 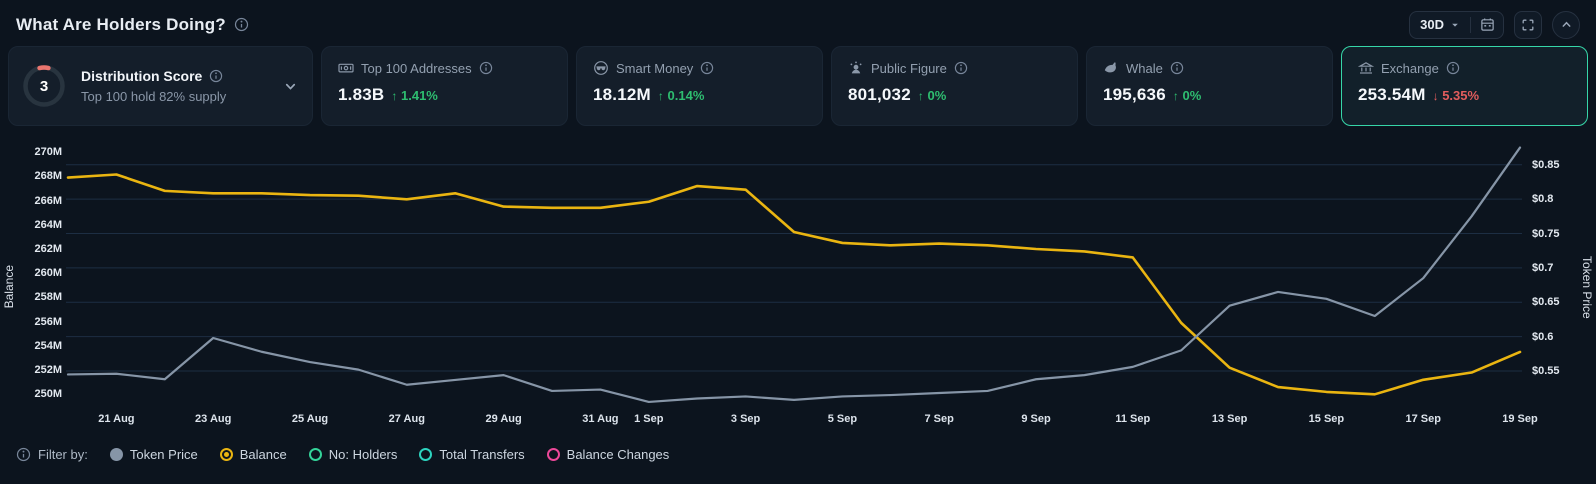 What do you see at coordinates (1546, 164) in the screenshot?
I see `price-tick: $0.85` at bounding box center [1546, 164].